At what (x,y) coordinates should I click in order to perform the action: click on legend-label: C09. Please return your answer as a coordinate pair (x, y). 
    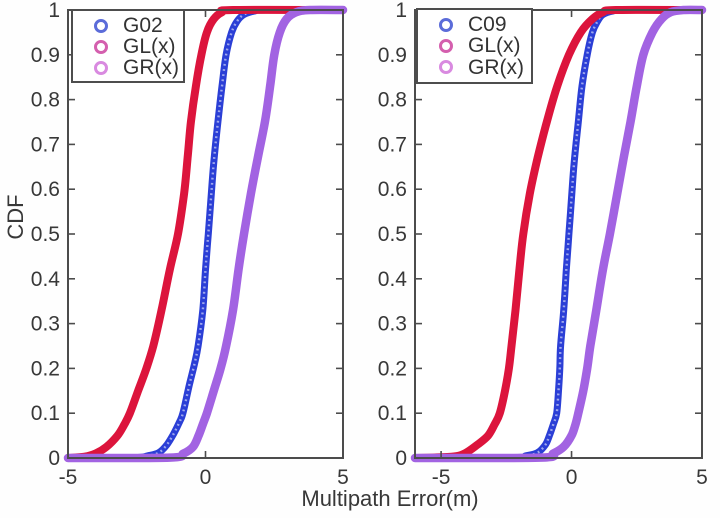
    Looking at the image, I should click on (487, 25).